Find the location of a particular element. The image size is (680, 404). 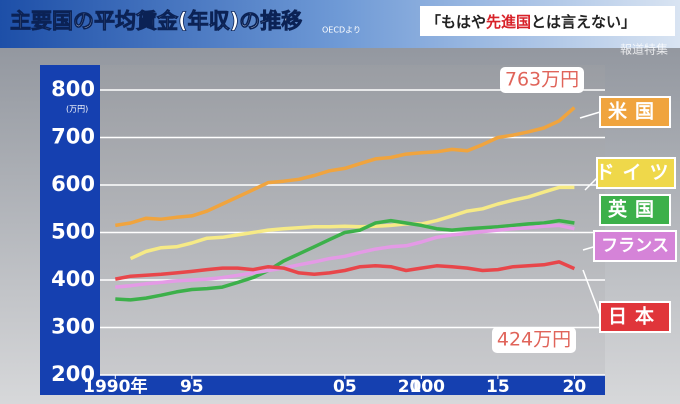

source: OECDより is located at coordinates (341, 30).